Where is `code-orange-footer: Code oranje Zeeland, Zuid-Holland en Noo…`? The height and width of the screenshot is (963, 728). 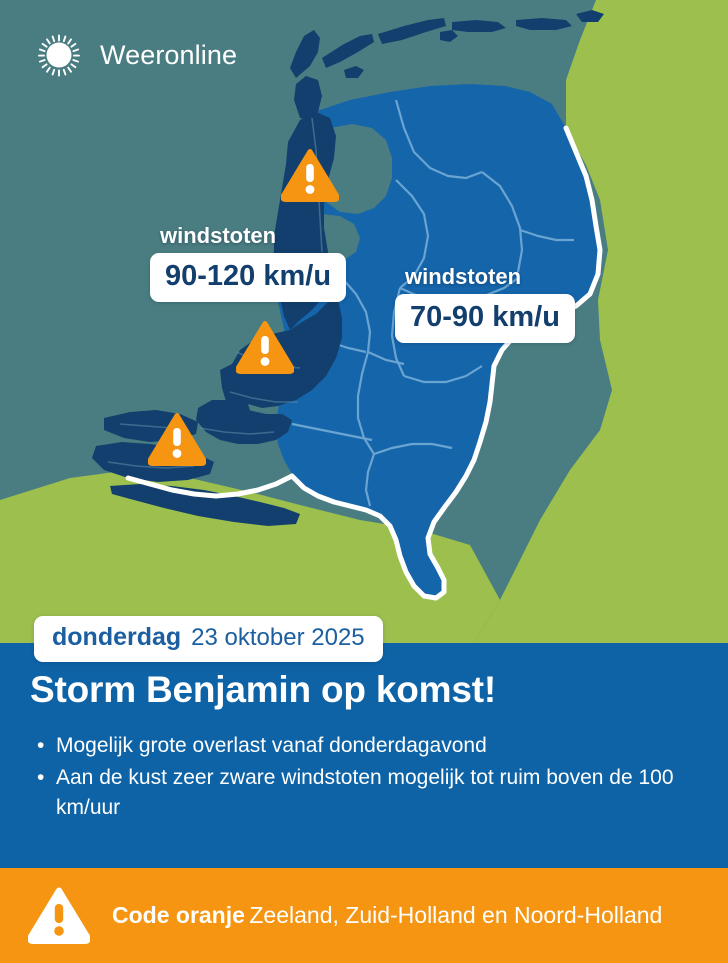 code-orange-footer: Code oranje Zeeland, Zuid-Holland en Noo… is located at coordinates (364, 915).